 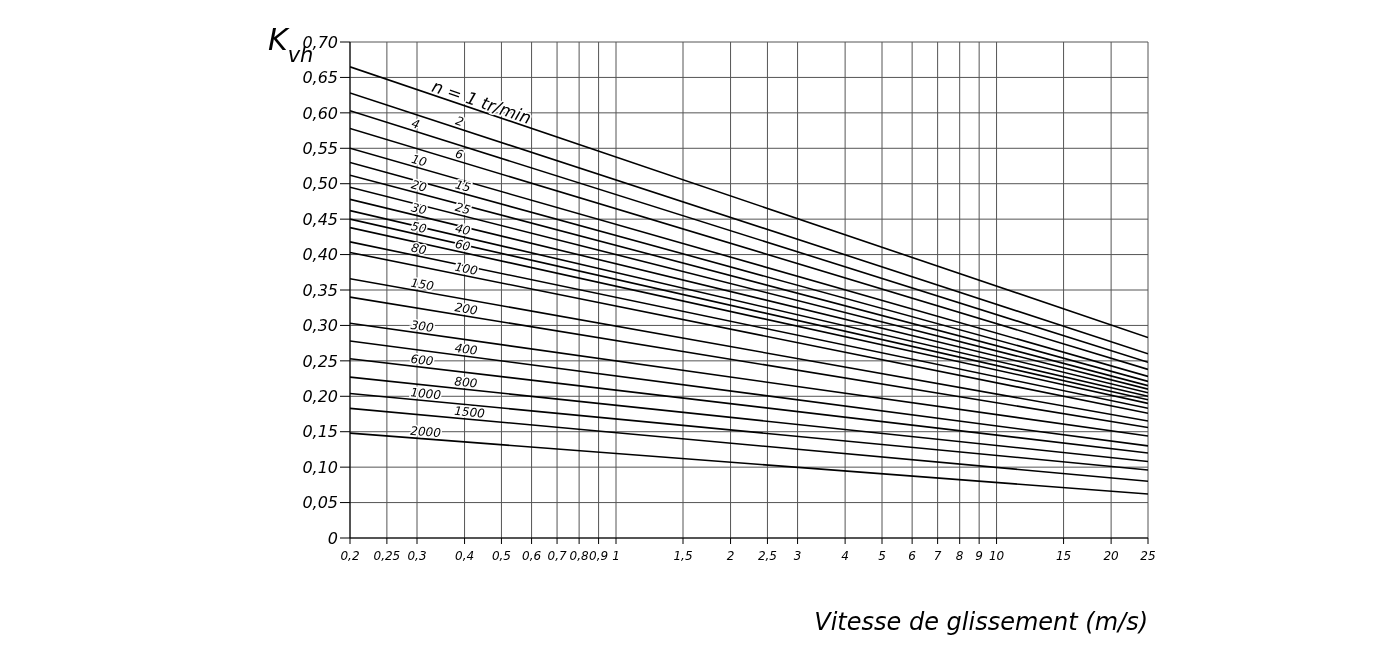 What do you see at coordinates (767, 556) in the screenshot?
I see `x-tick-label: 2,5` at bounding box center [767, 556].